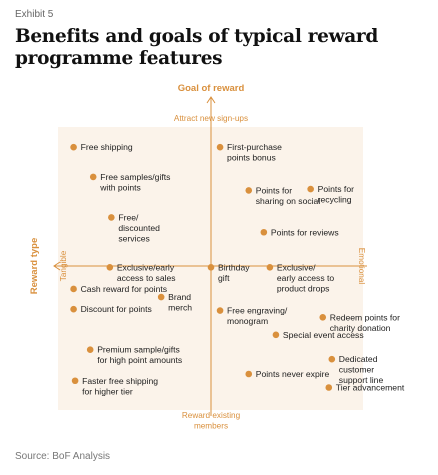 This screenshot has width=438, height=475. What do you see at coordinates (257, 316) in the screenshot?
I see `data-point-label: Free engraving/monogram` at bounding box center [257, 316].